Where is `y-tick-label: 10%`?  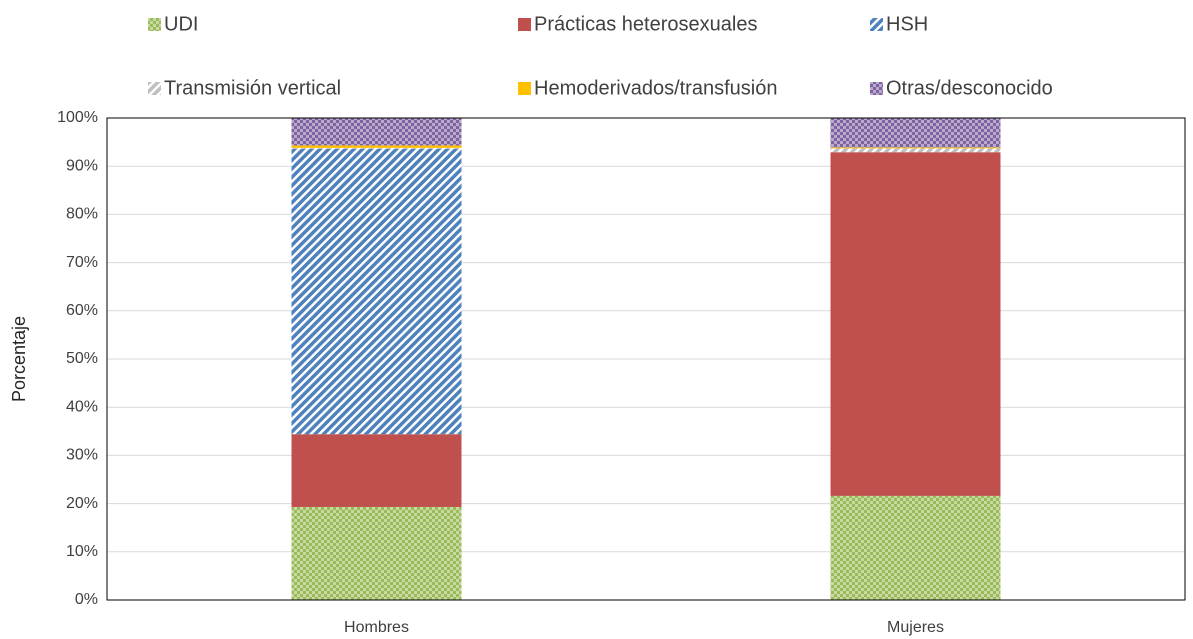 y-tick-label: 10% is located at coordinates (82, 551).